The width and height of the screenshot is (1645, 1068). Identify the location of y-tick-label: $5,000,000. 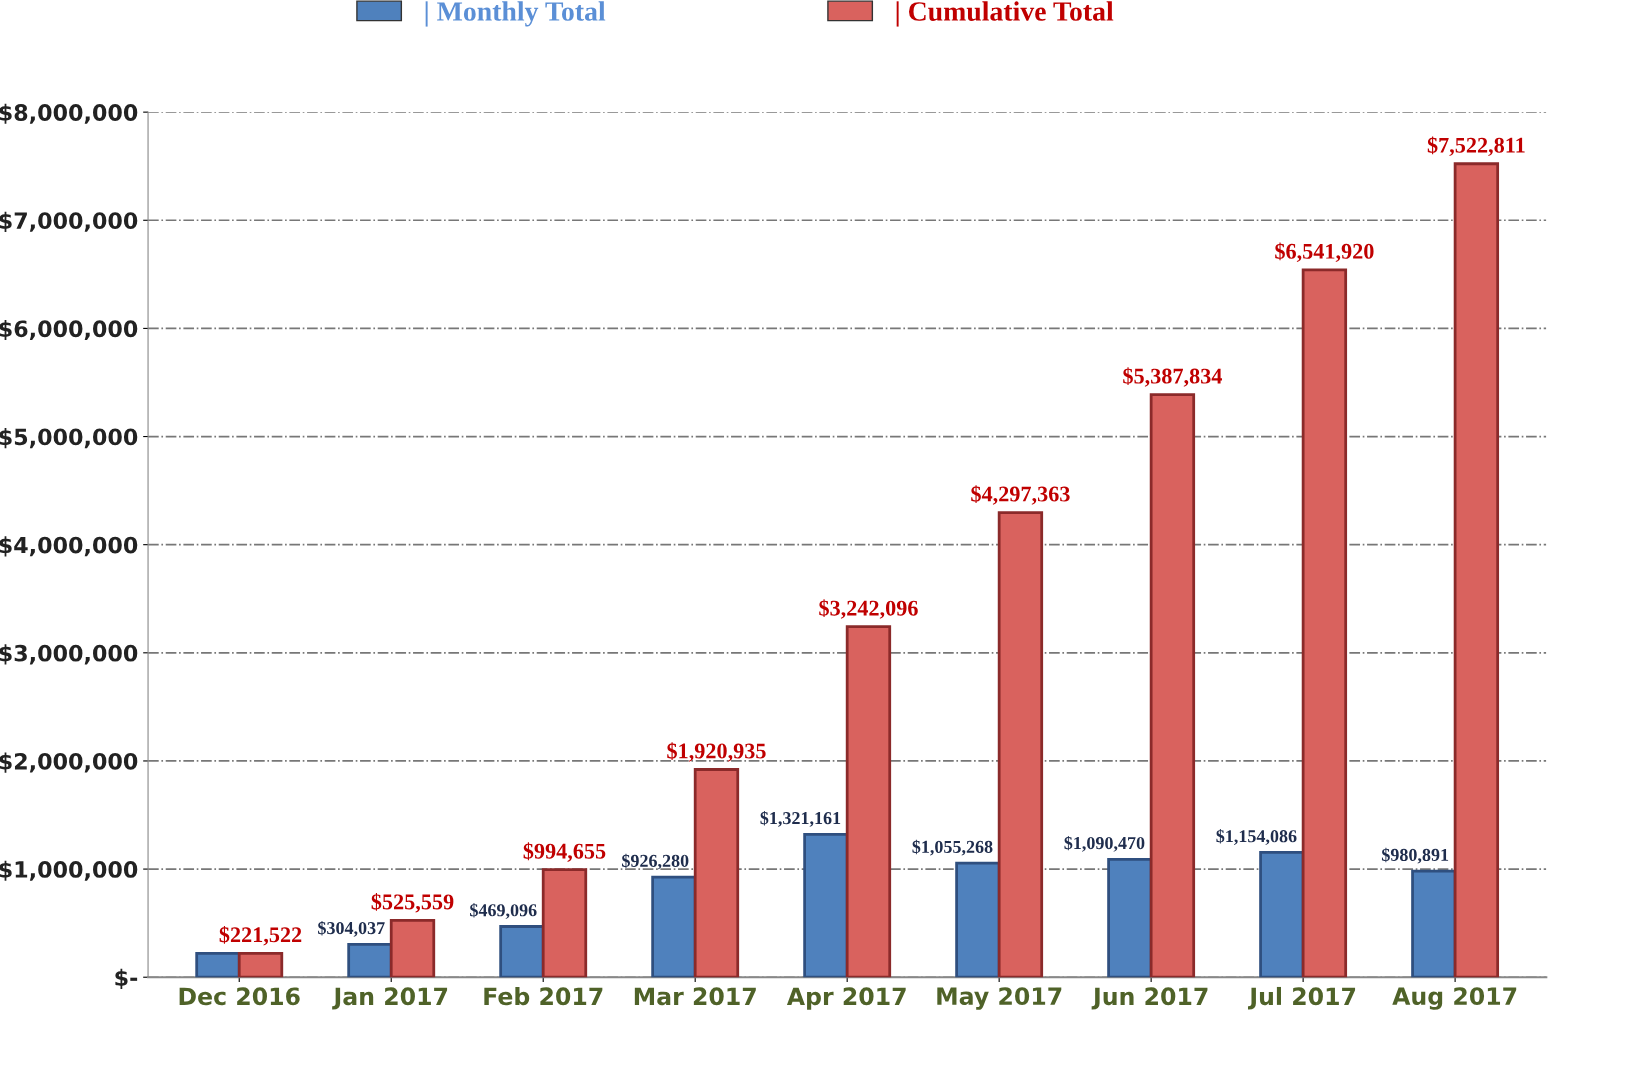
(69, 438).